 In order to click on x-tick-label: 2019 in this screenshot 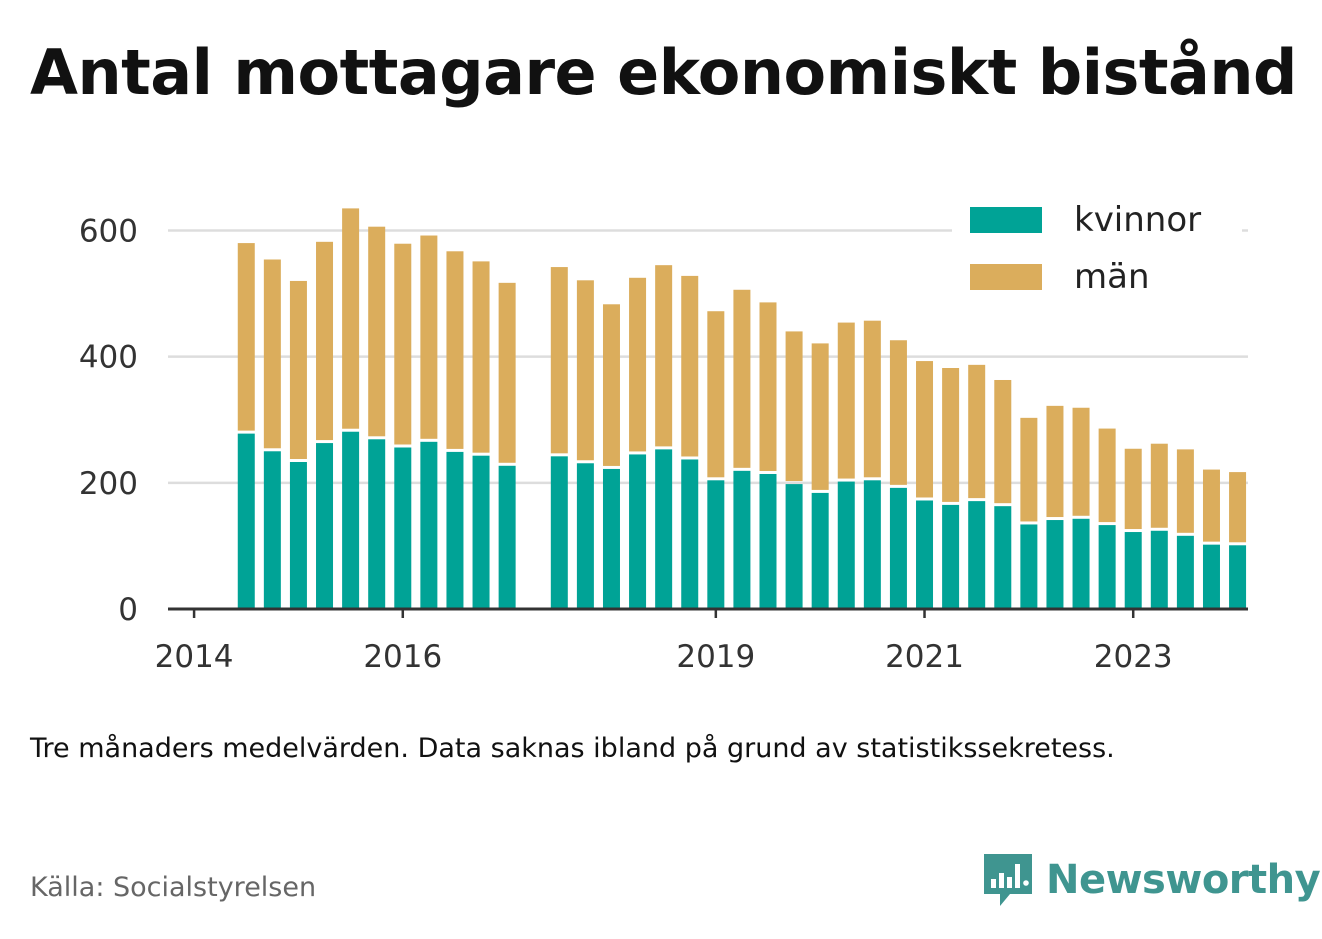, I will do `click(715, 657)`.